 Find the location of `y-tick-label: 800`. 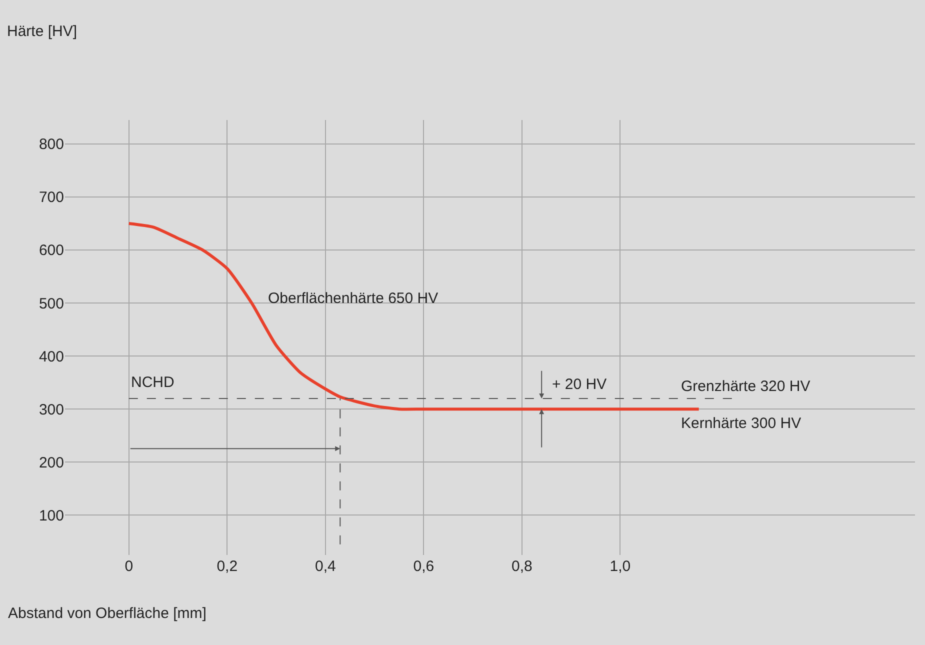

y-tick-label: 800 is located at coordinates (51, 145).